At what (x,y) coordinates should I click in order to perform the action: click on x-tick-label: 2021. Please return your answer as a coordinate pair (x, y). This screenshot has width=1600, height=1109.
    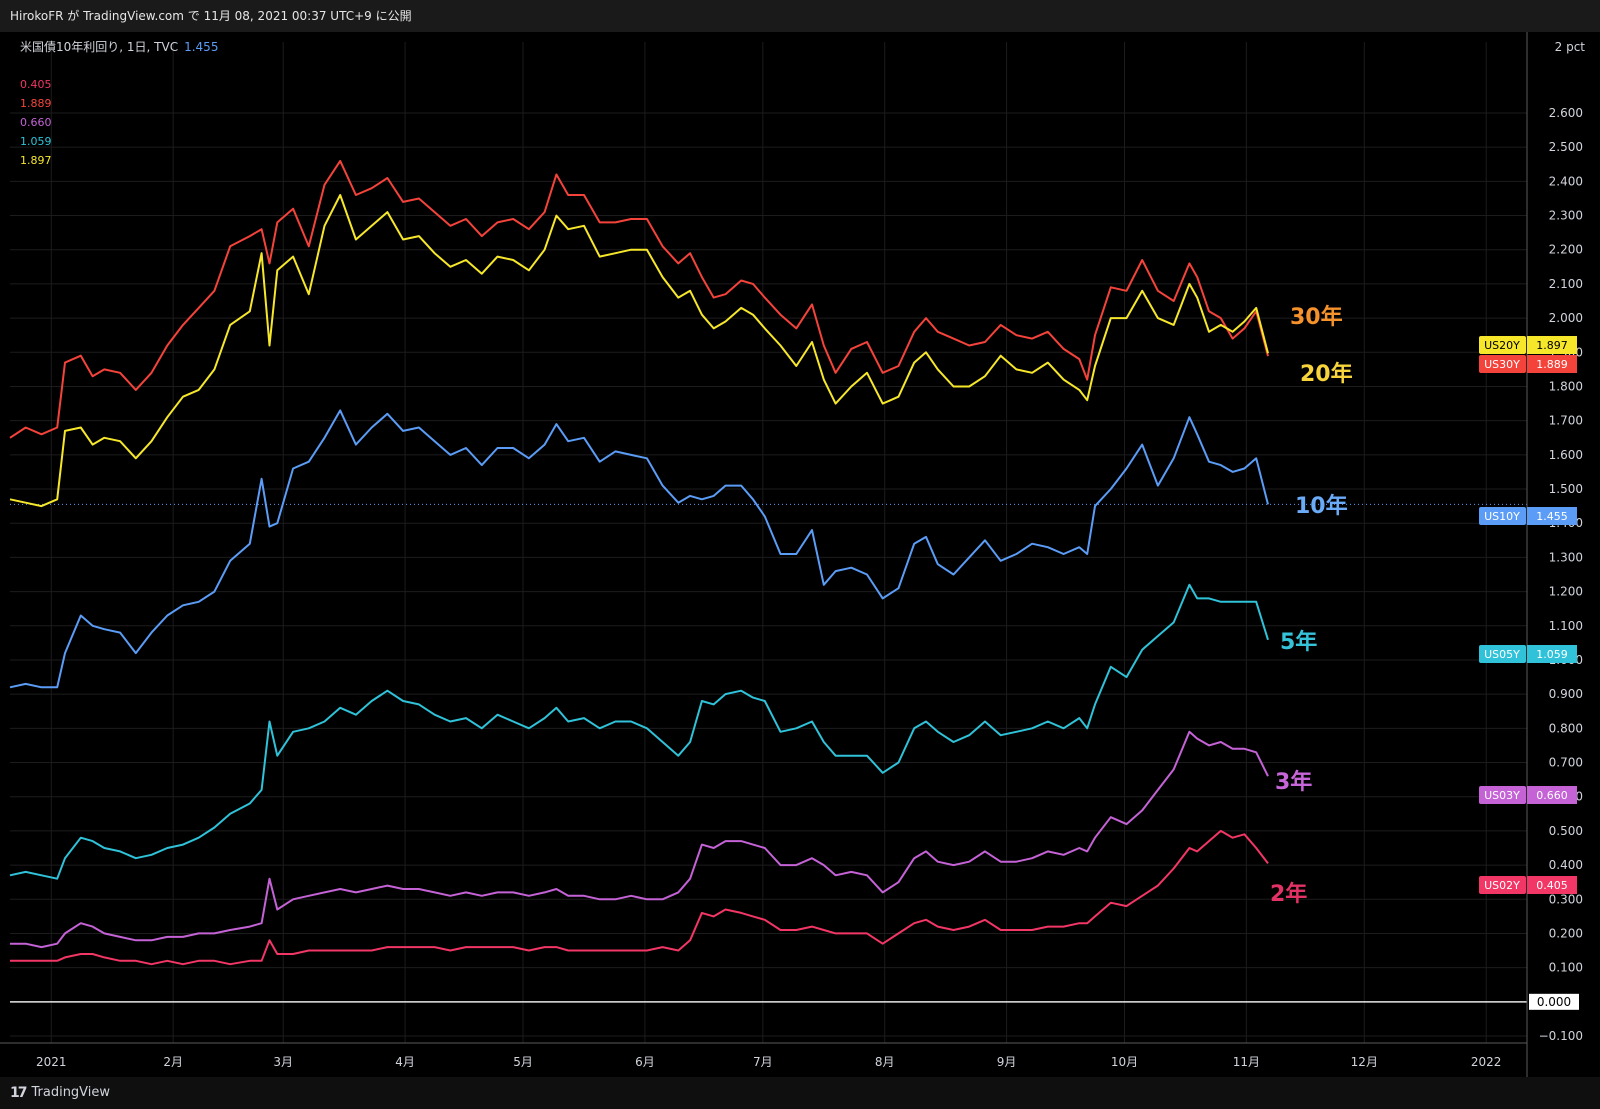
    Looking at the image, I should click on (51, 1062).